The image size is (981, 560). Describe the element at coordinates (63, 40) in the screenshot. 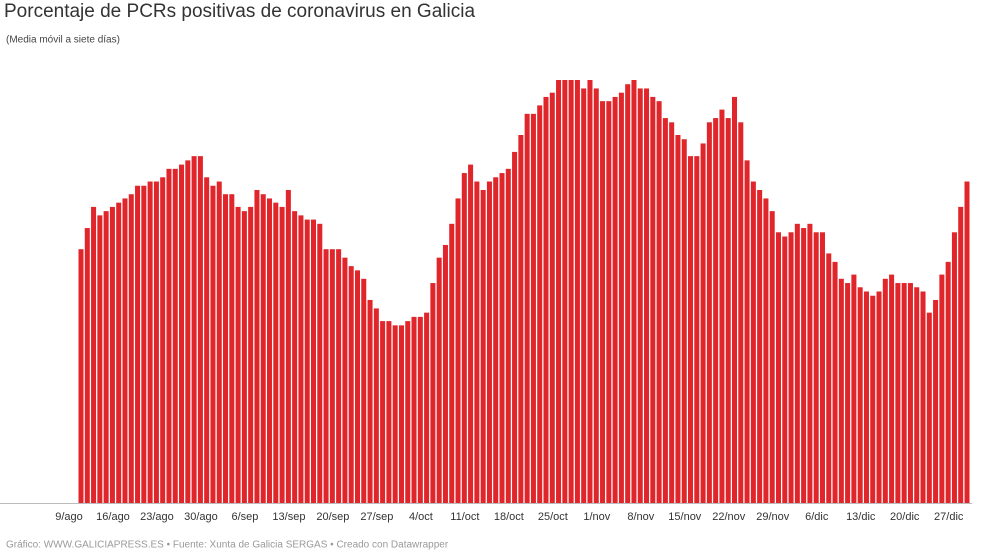

I see `chart-subtitle: (Media móvil a siete días)` at that location.